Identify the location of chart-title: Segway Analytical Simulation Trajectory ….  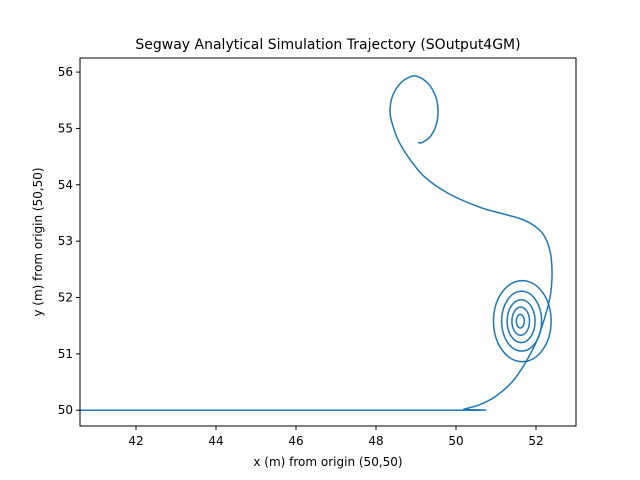
(327, 45).